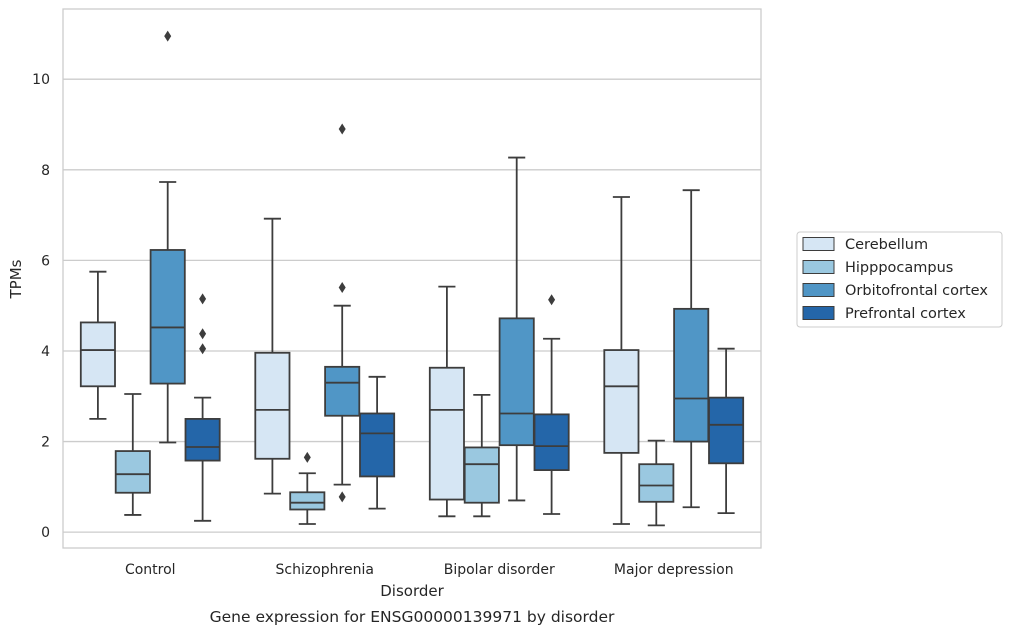 This screenshot has width=1013, height=634. Describe the element at coordinates (886, 245) in the screenshot. I see `legend-label: Cerebellum` at that location.